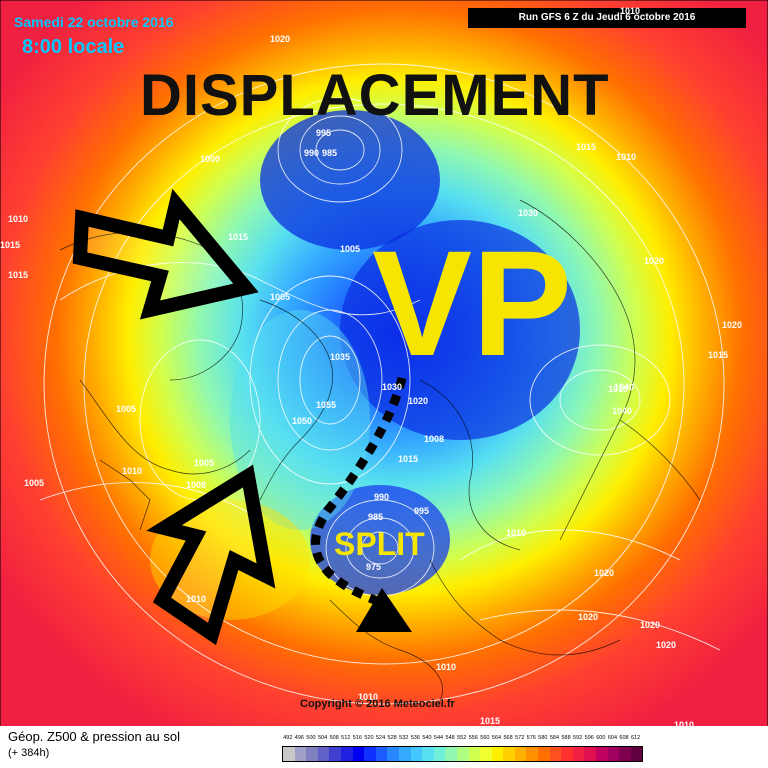 The image size is (768, 768). What do you see at coordinates (601, 738) in the screenshot?
I see `scale-tick-label: 600` at bounding box center [601, 738].